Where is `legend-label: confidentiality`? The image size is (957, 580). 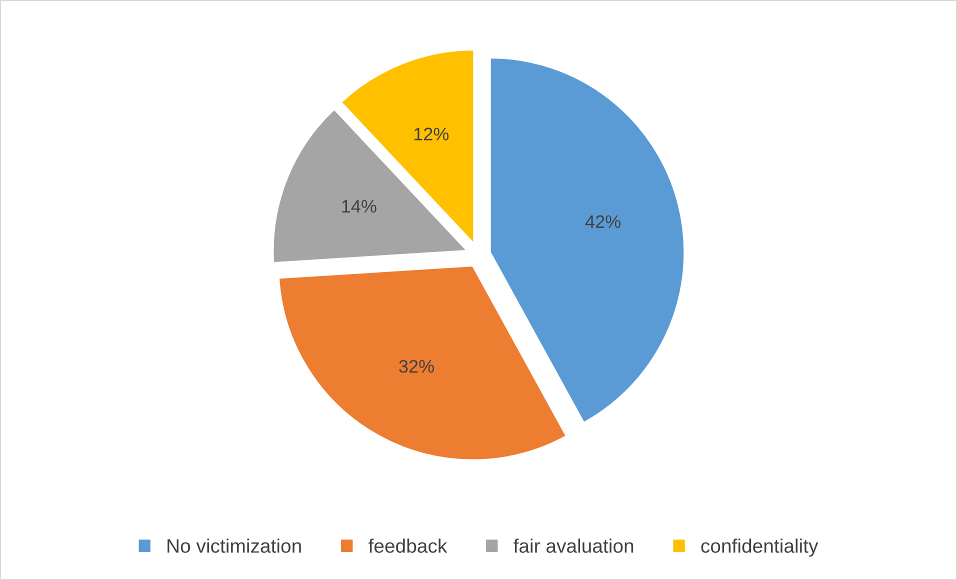
legend-label: confidentiality is located at coordinates (759, 547).